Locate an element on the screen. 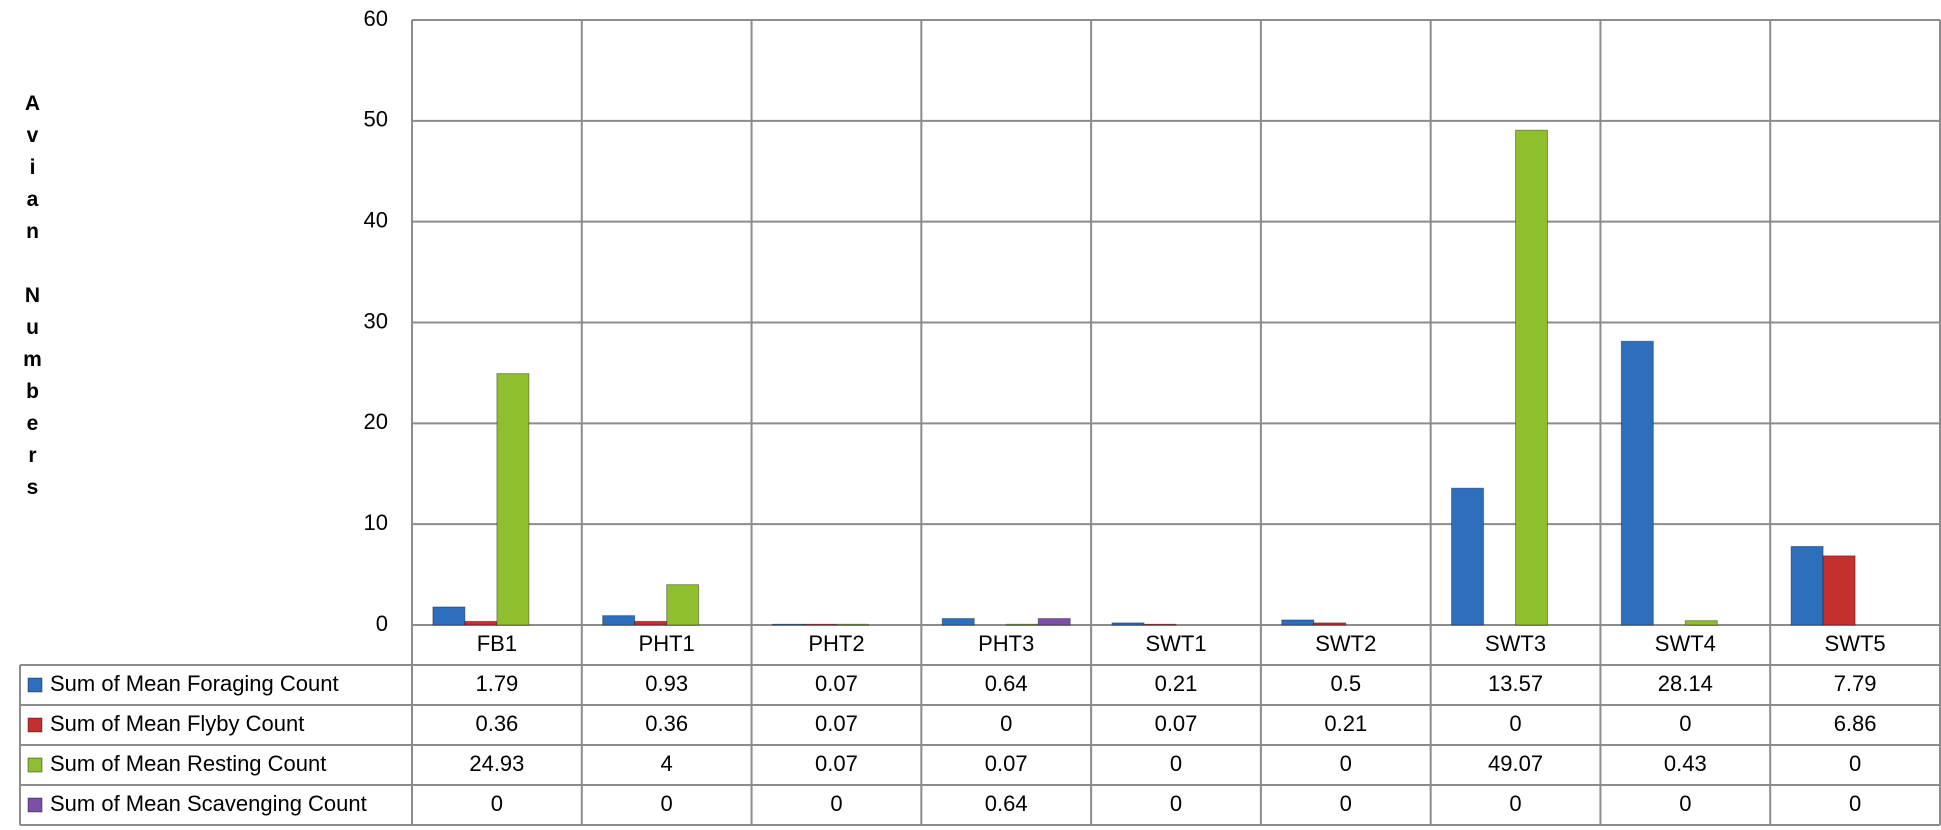  table-value: 6.86 is located at coordinates (1855, 723).